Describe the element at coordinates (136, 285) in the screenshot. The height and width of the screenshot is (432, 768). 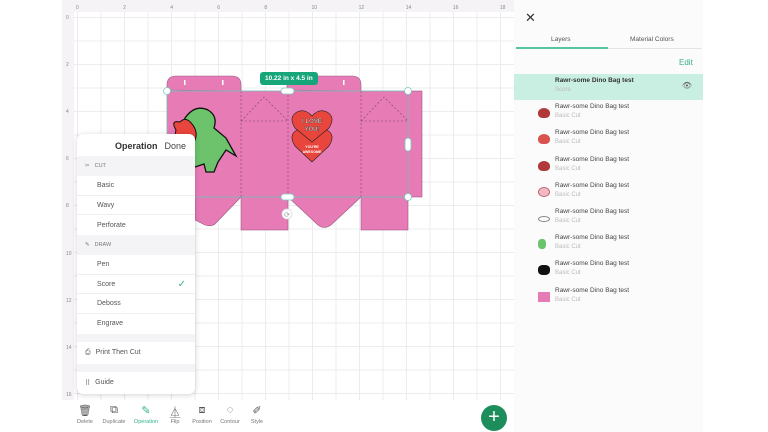
I see `op-score: Score ✓` at that location.